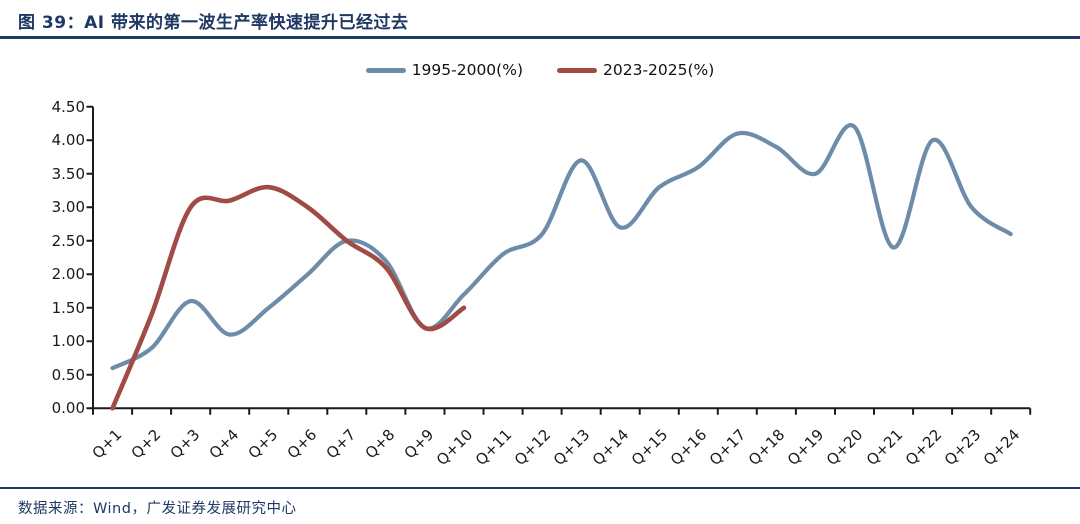 The width and height of the screenshot is (1080, 524). Describe the element at coordinates (213, 23) in the screenshot. I see `figure-title: 图 39：AI 带来的第一波生产率快速提升已经过去` at that location.